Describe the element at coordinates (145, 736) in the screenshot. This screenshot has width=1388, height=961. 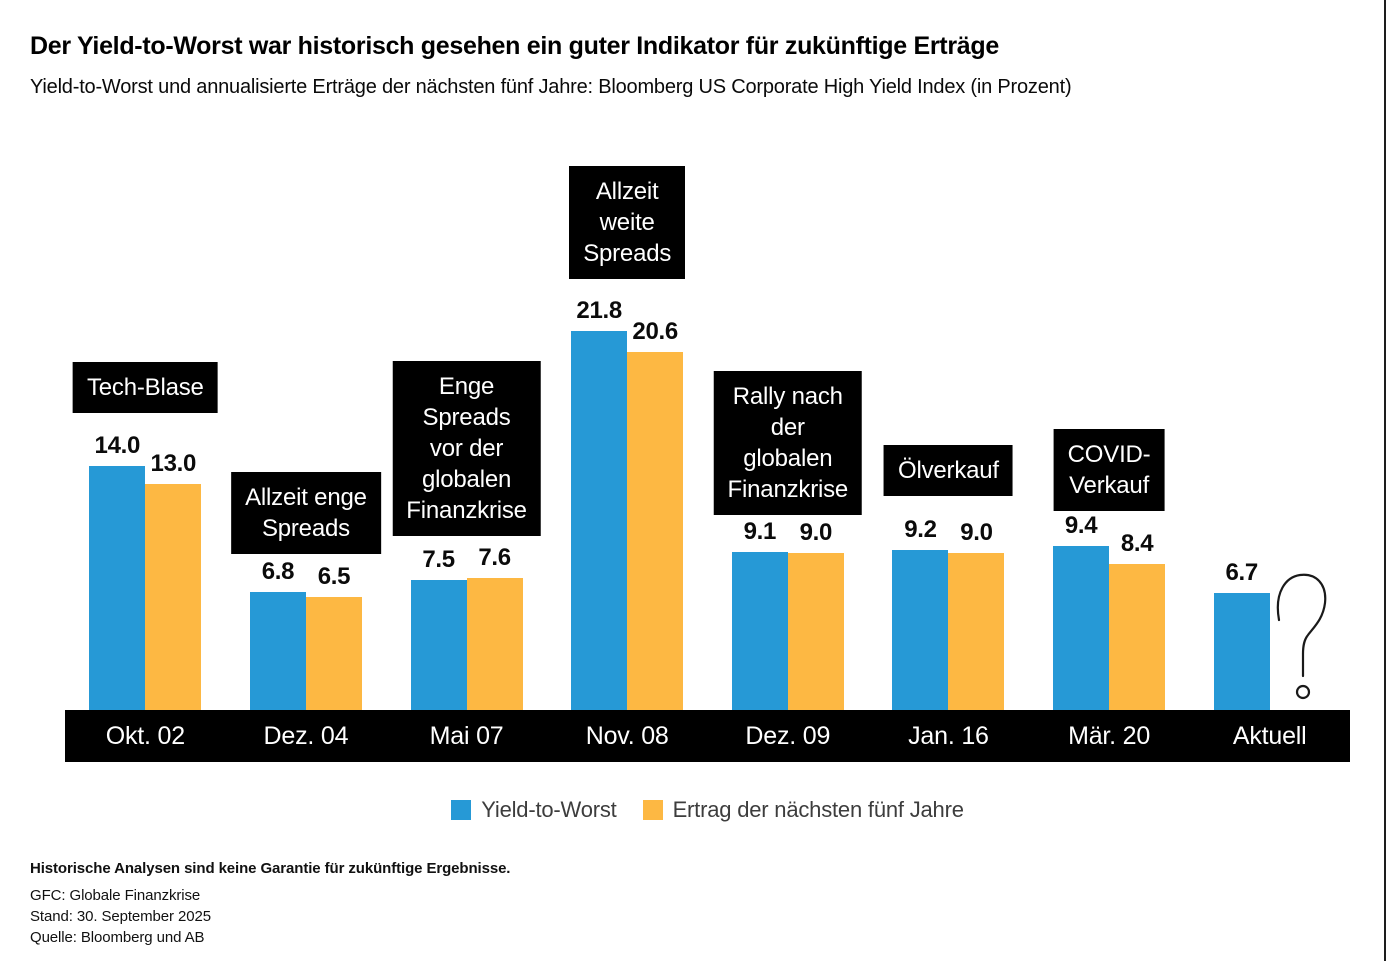
I see `x-axis-label: Okt. 02` at that location.